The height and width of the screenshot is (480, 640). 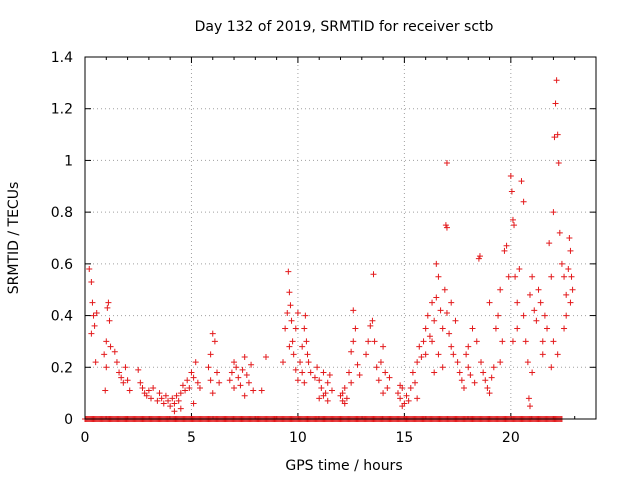 What do you see at coordinates (62, 265) in the screenshot?
I see `y-tick-label: 0.6` at bounding box center [62, 265].